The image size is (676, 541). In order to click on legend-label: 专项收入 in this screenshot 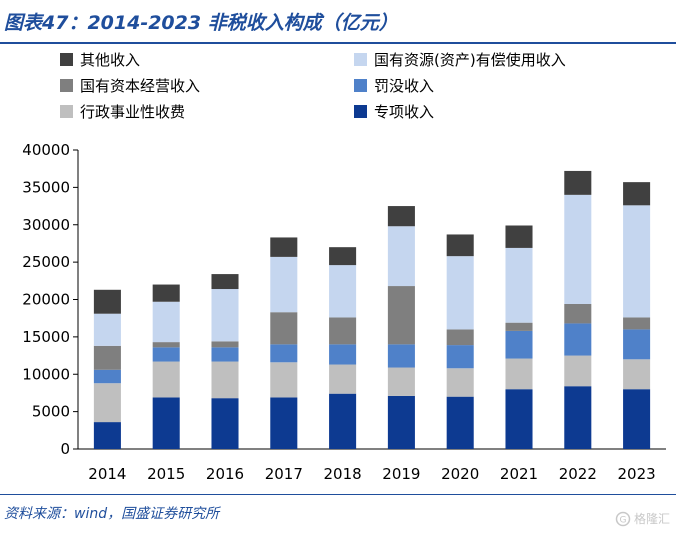, I will do `click(404, 112)`.